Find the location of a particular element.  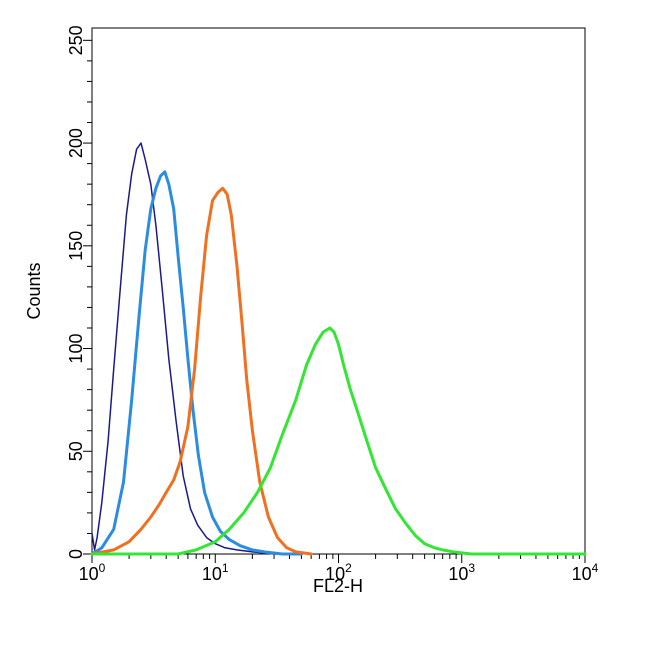

y-tick-label: 0 is located at coordinates (76, 554).